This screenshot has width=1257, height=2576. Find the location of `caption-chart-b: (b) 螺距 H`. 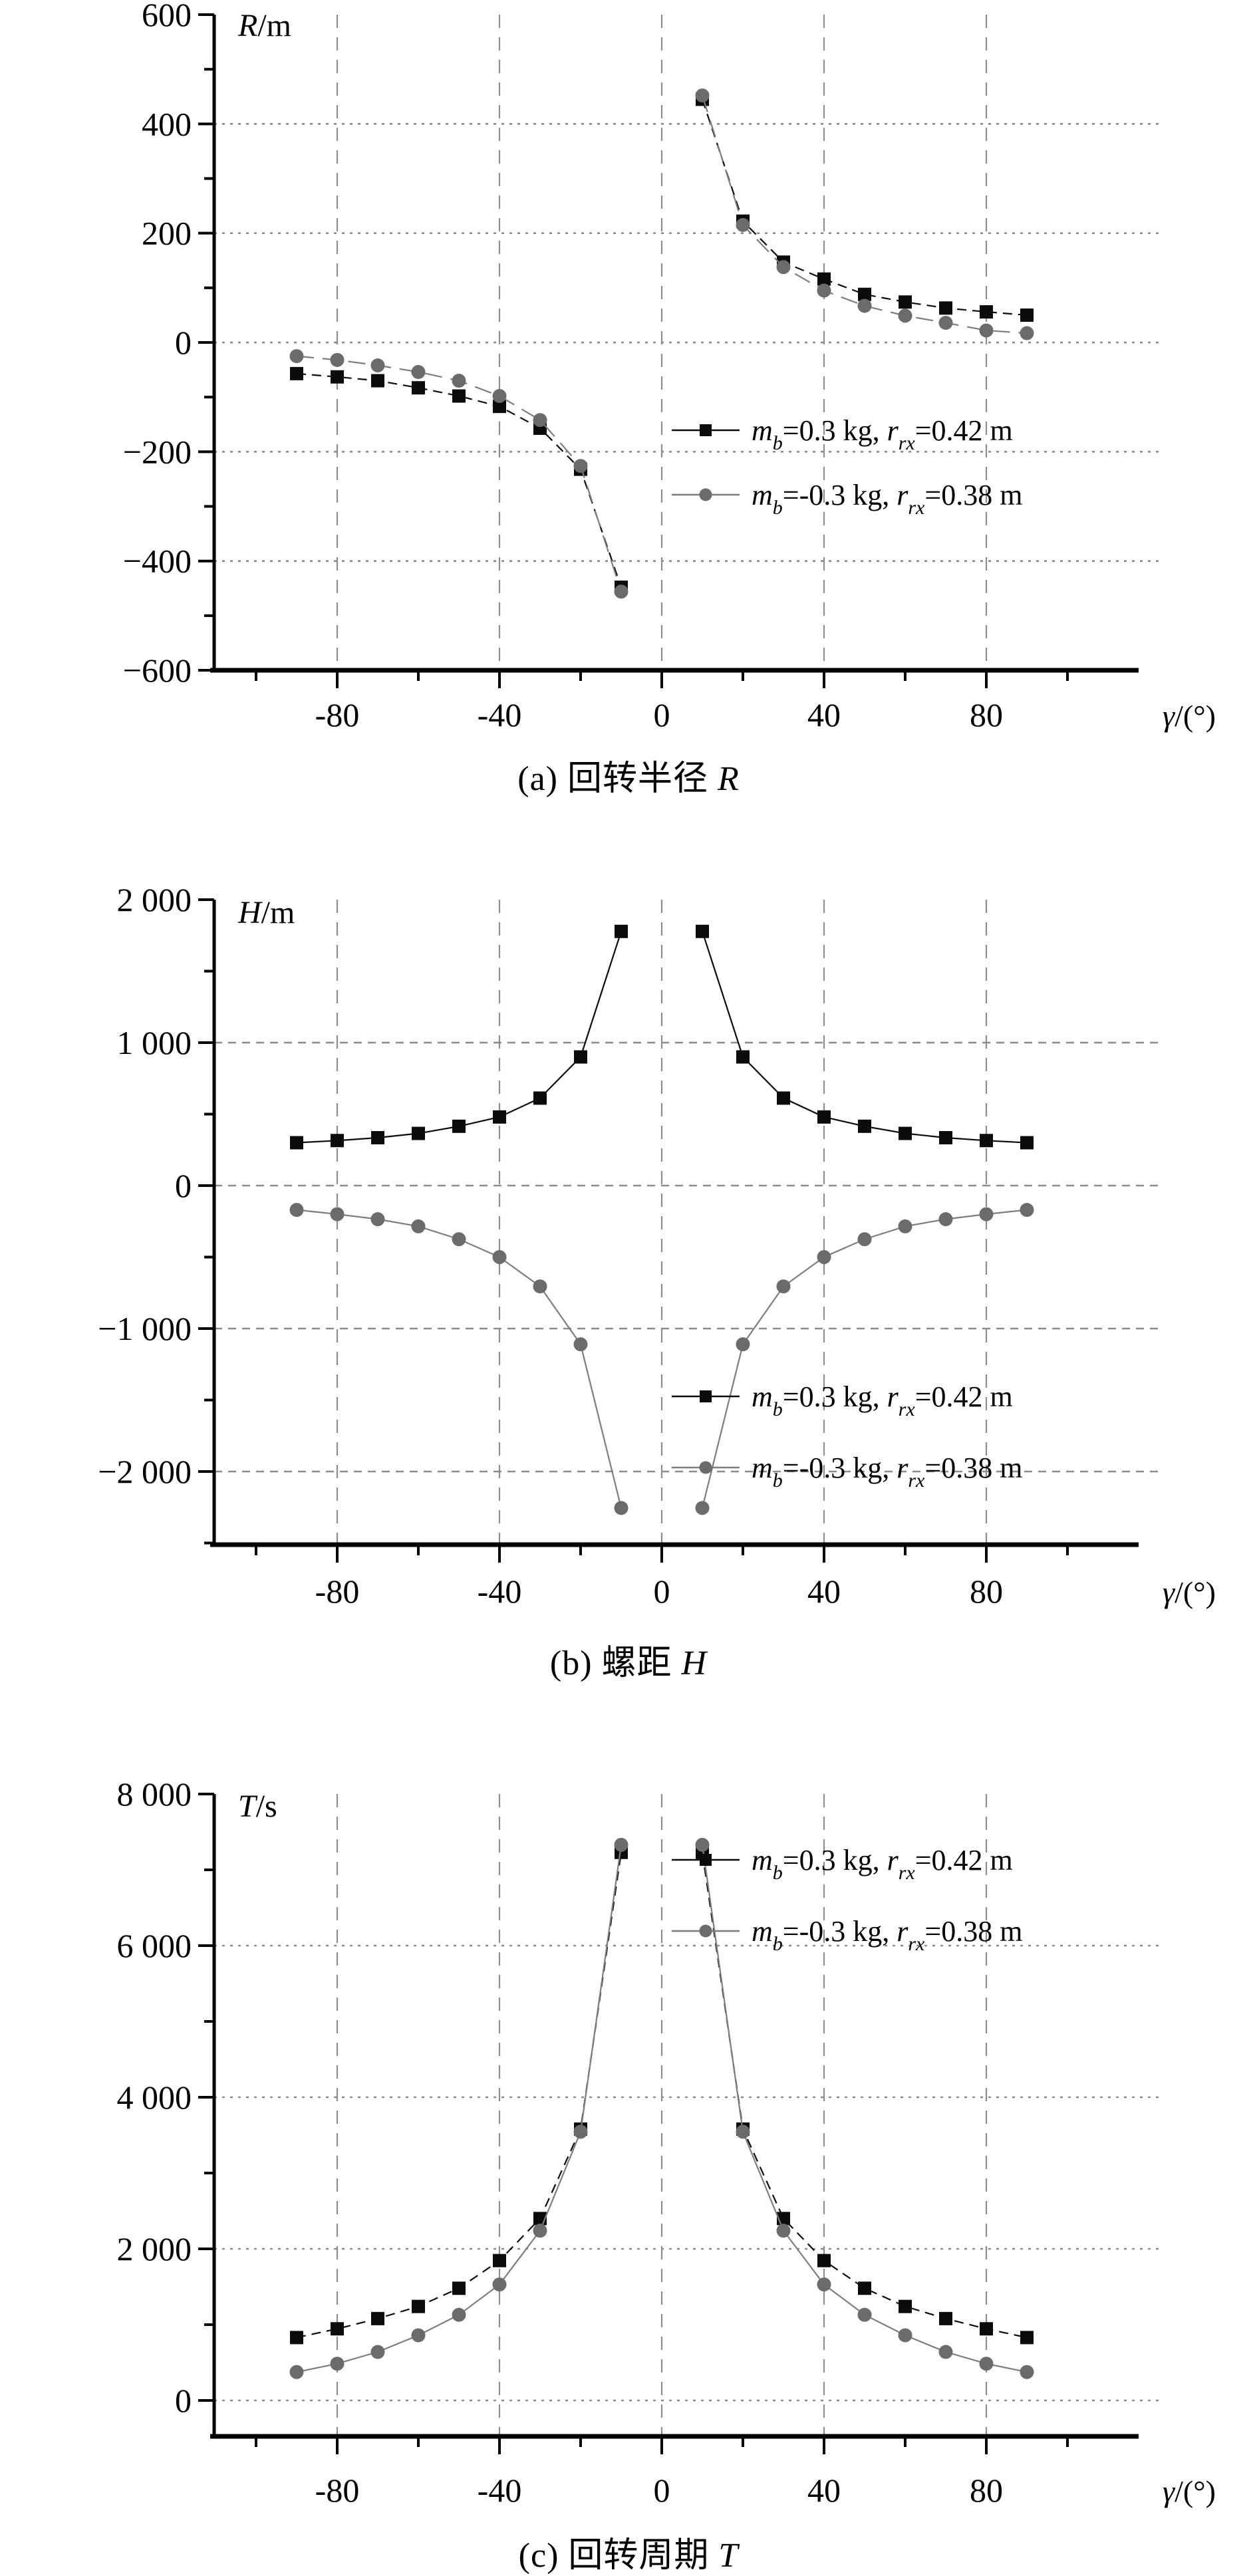

caption-chart-b: (b) 螺距 H is located at coordinates (628, 1659).